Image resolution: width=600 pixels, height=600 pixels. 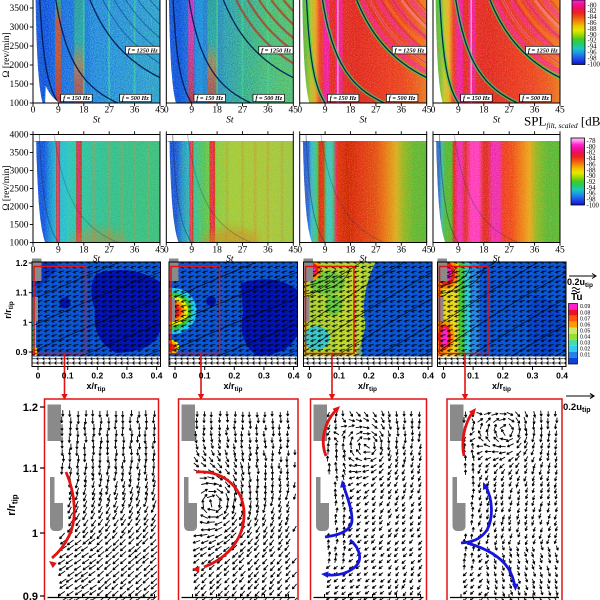 I want to click on svg-text: 2000, so click(x=19, y=208).